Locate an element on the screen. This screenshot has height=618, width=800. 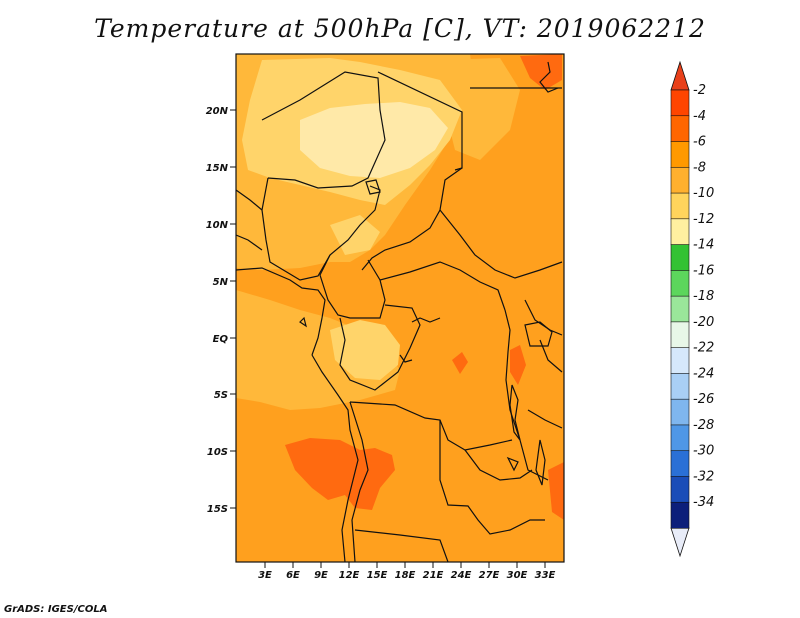
temperature-warm-pocket-southwest is located at coordinates (340, 474).